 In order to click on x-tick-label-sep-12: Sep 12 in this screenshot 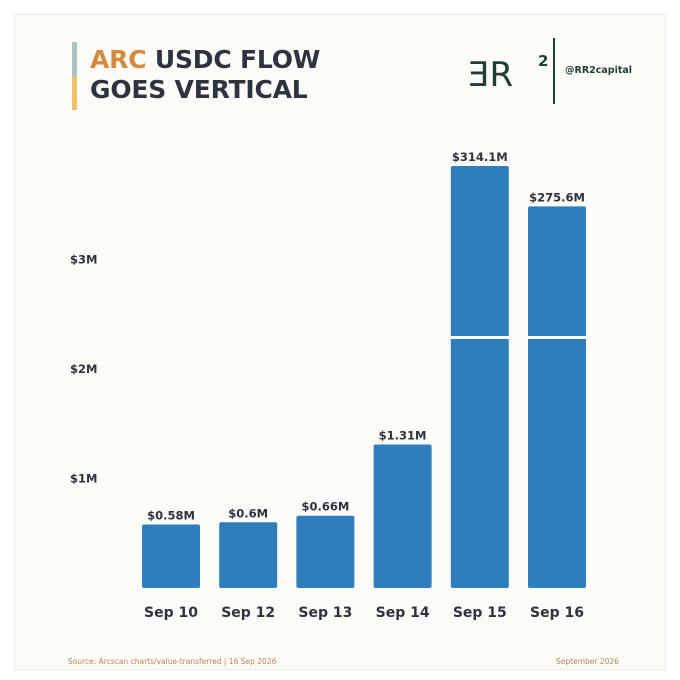, I will do `click(248, 613)`.